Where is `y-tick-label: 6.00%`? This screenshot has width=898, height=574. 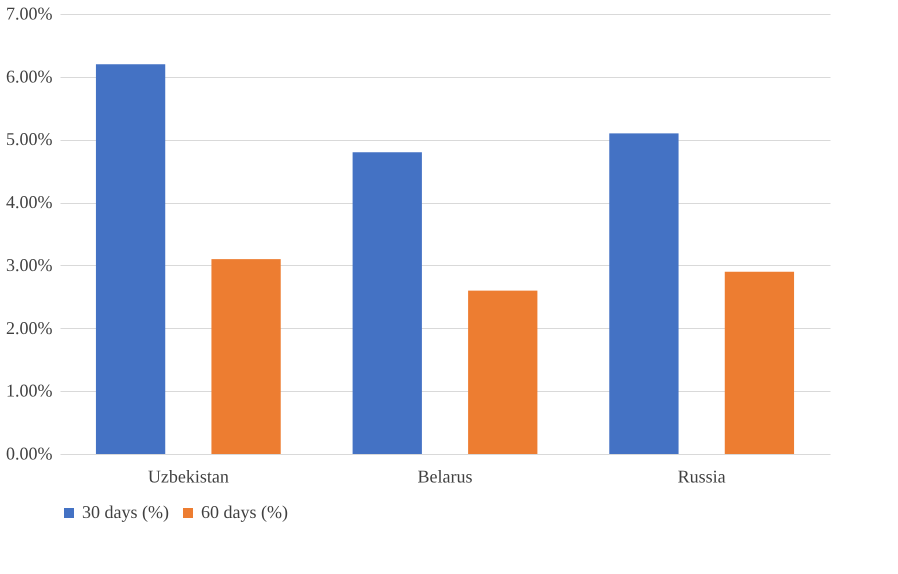
y-tick-label: 6.00% is located at coordinates (29, 76).